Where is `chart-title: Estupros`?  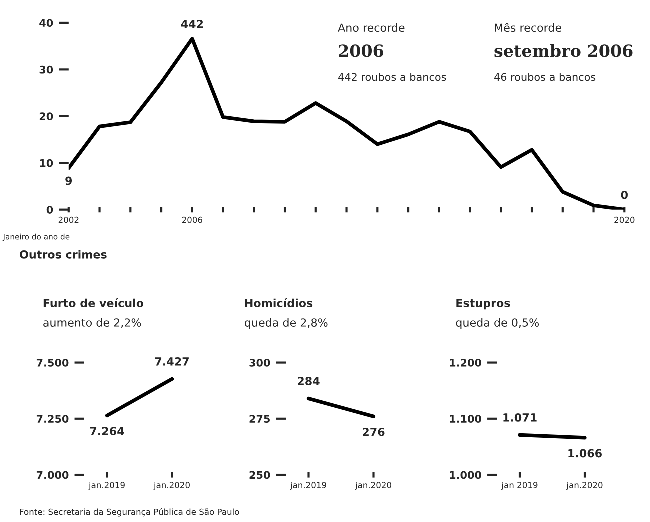
chart-title: Estupros is located at coordinates (483, 304).